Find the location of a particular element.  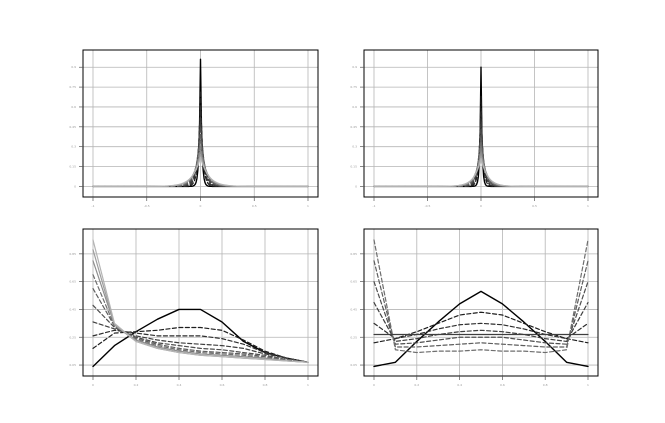

chart-panel-bottom-right: 0 0.2 0.4 0.6 0.8 1 0.05 0.25 0.45 0.65 0.85 is located at coordinates (474, 307).